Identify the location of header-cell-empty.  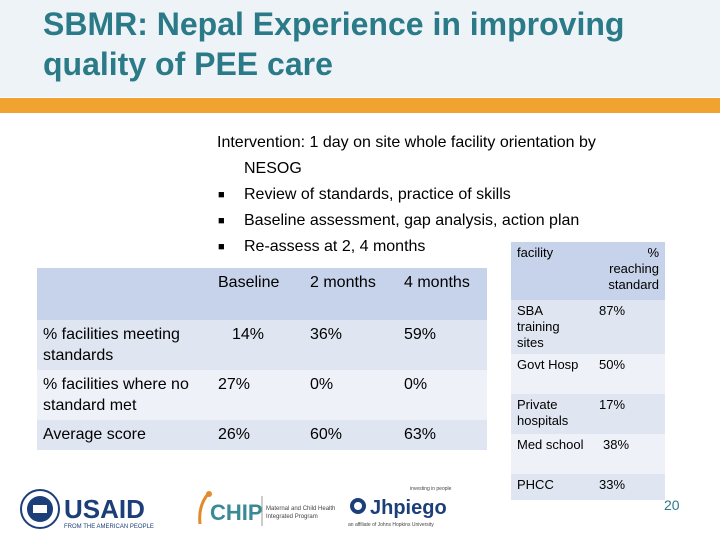
(124, 294).